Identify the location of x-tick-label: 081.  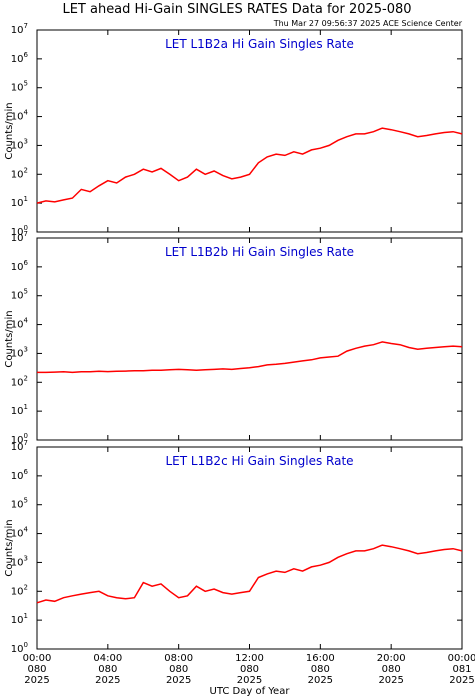
(461, 669).